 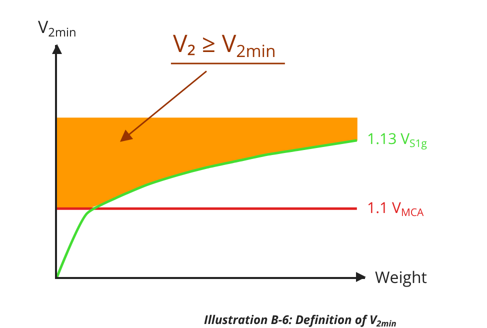 I want to click on text: Illustration B-6: Definition of V$_{2min}$, so click(x=300, y=319).